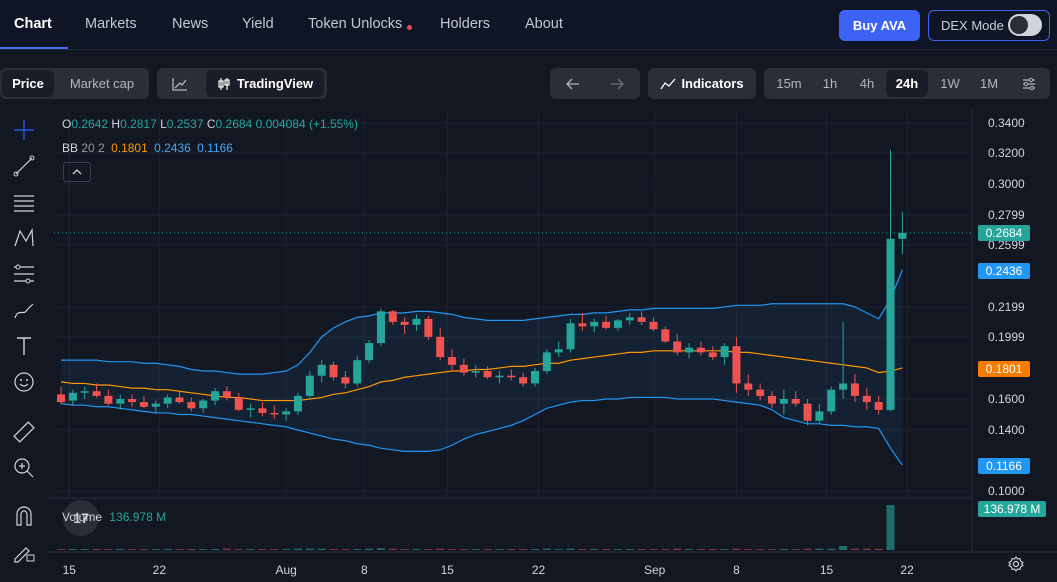  What do you see at coordinates (24, 238) in the screenshot?
I see `pattern-tool` at bounding box center [24, 238].